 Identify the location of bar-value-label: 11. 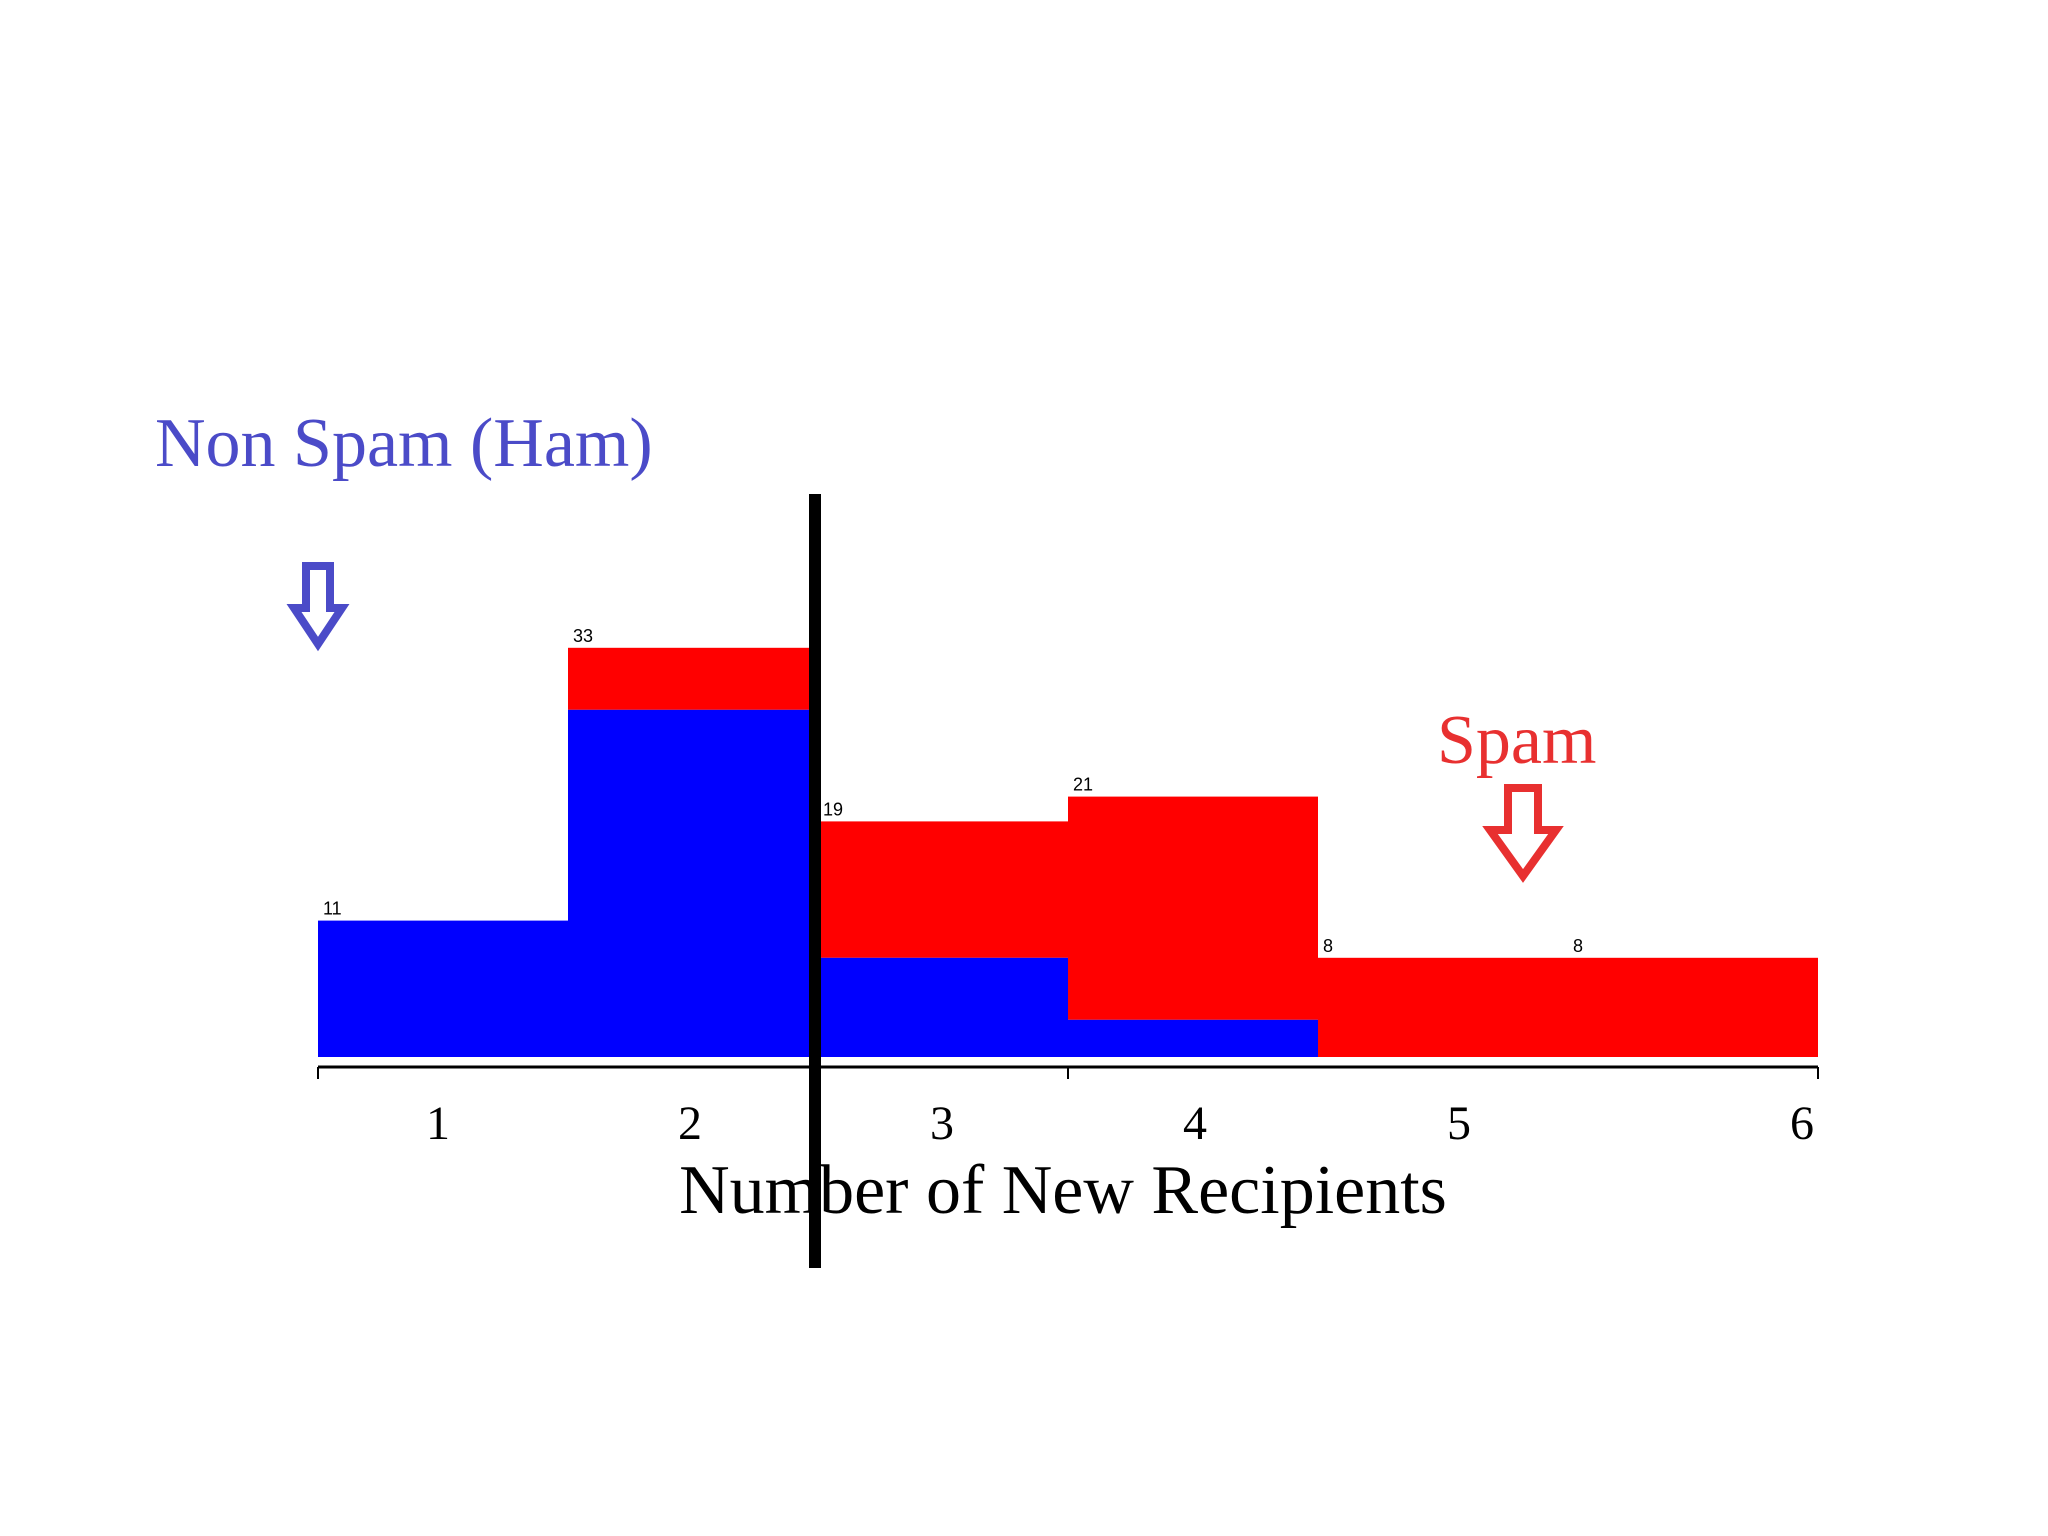
(332, 909).